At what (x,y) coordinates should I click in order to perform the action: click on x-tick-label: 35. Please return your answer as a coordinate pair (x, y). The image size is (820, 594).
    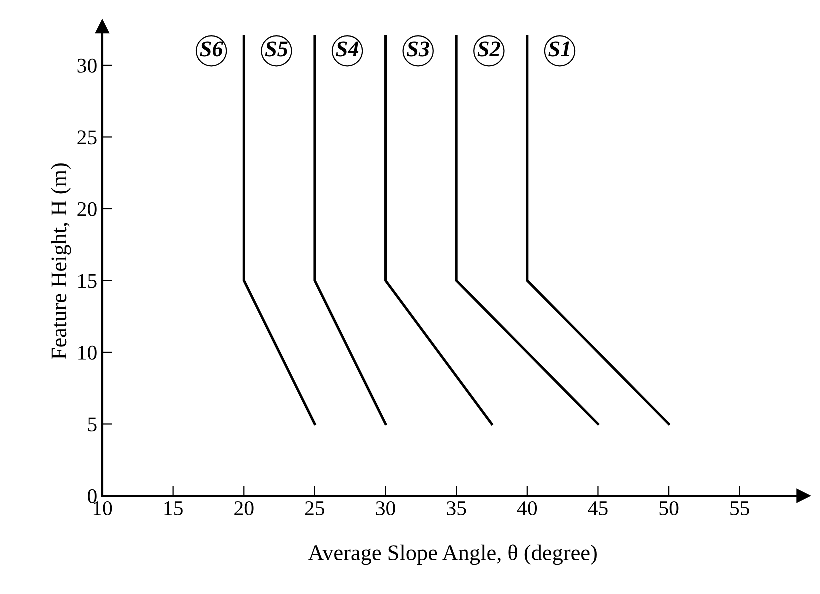
    Looking at the image, I should click on (456, 509).